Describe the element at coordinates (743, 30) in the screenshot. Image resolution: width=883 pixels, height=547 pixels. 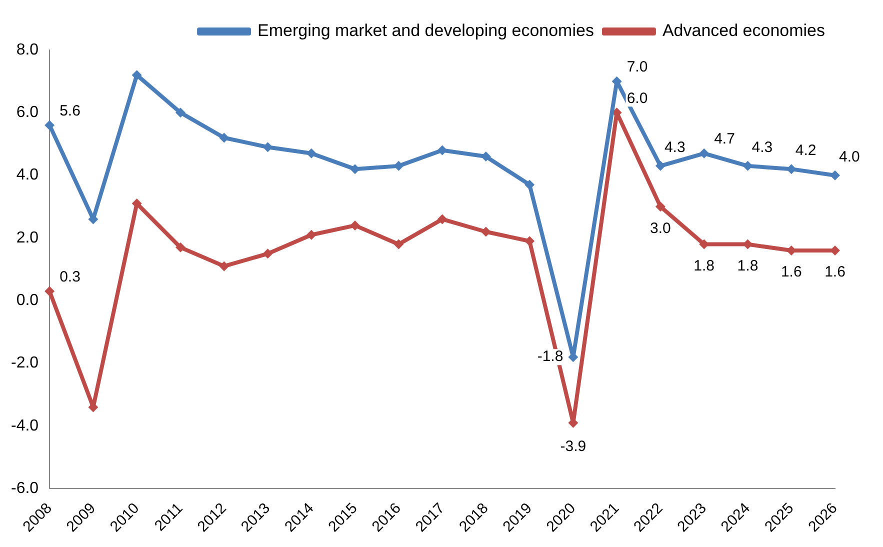
I see `legend-label: Advanced economies` at that location.